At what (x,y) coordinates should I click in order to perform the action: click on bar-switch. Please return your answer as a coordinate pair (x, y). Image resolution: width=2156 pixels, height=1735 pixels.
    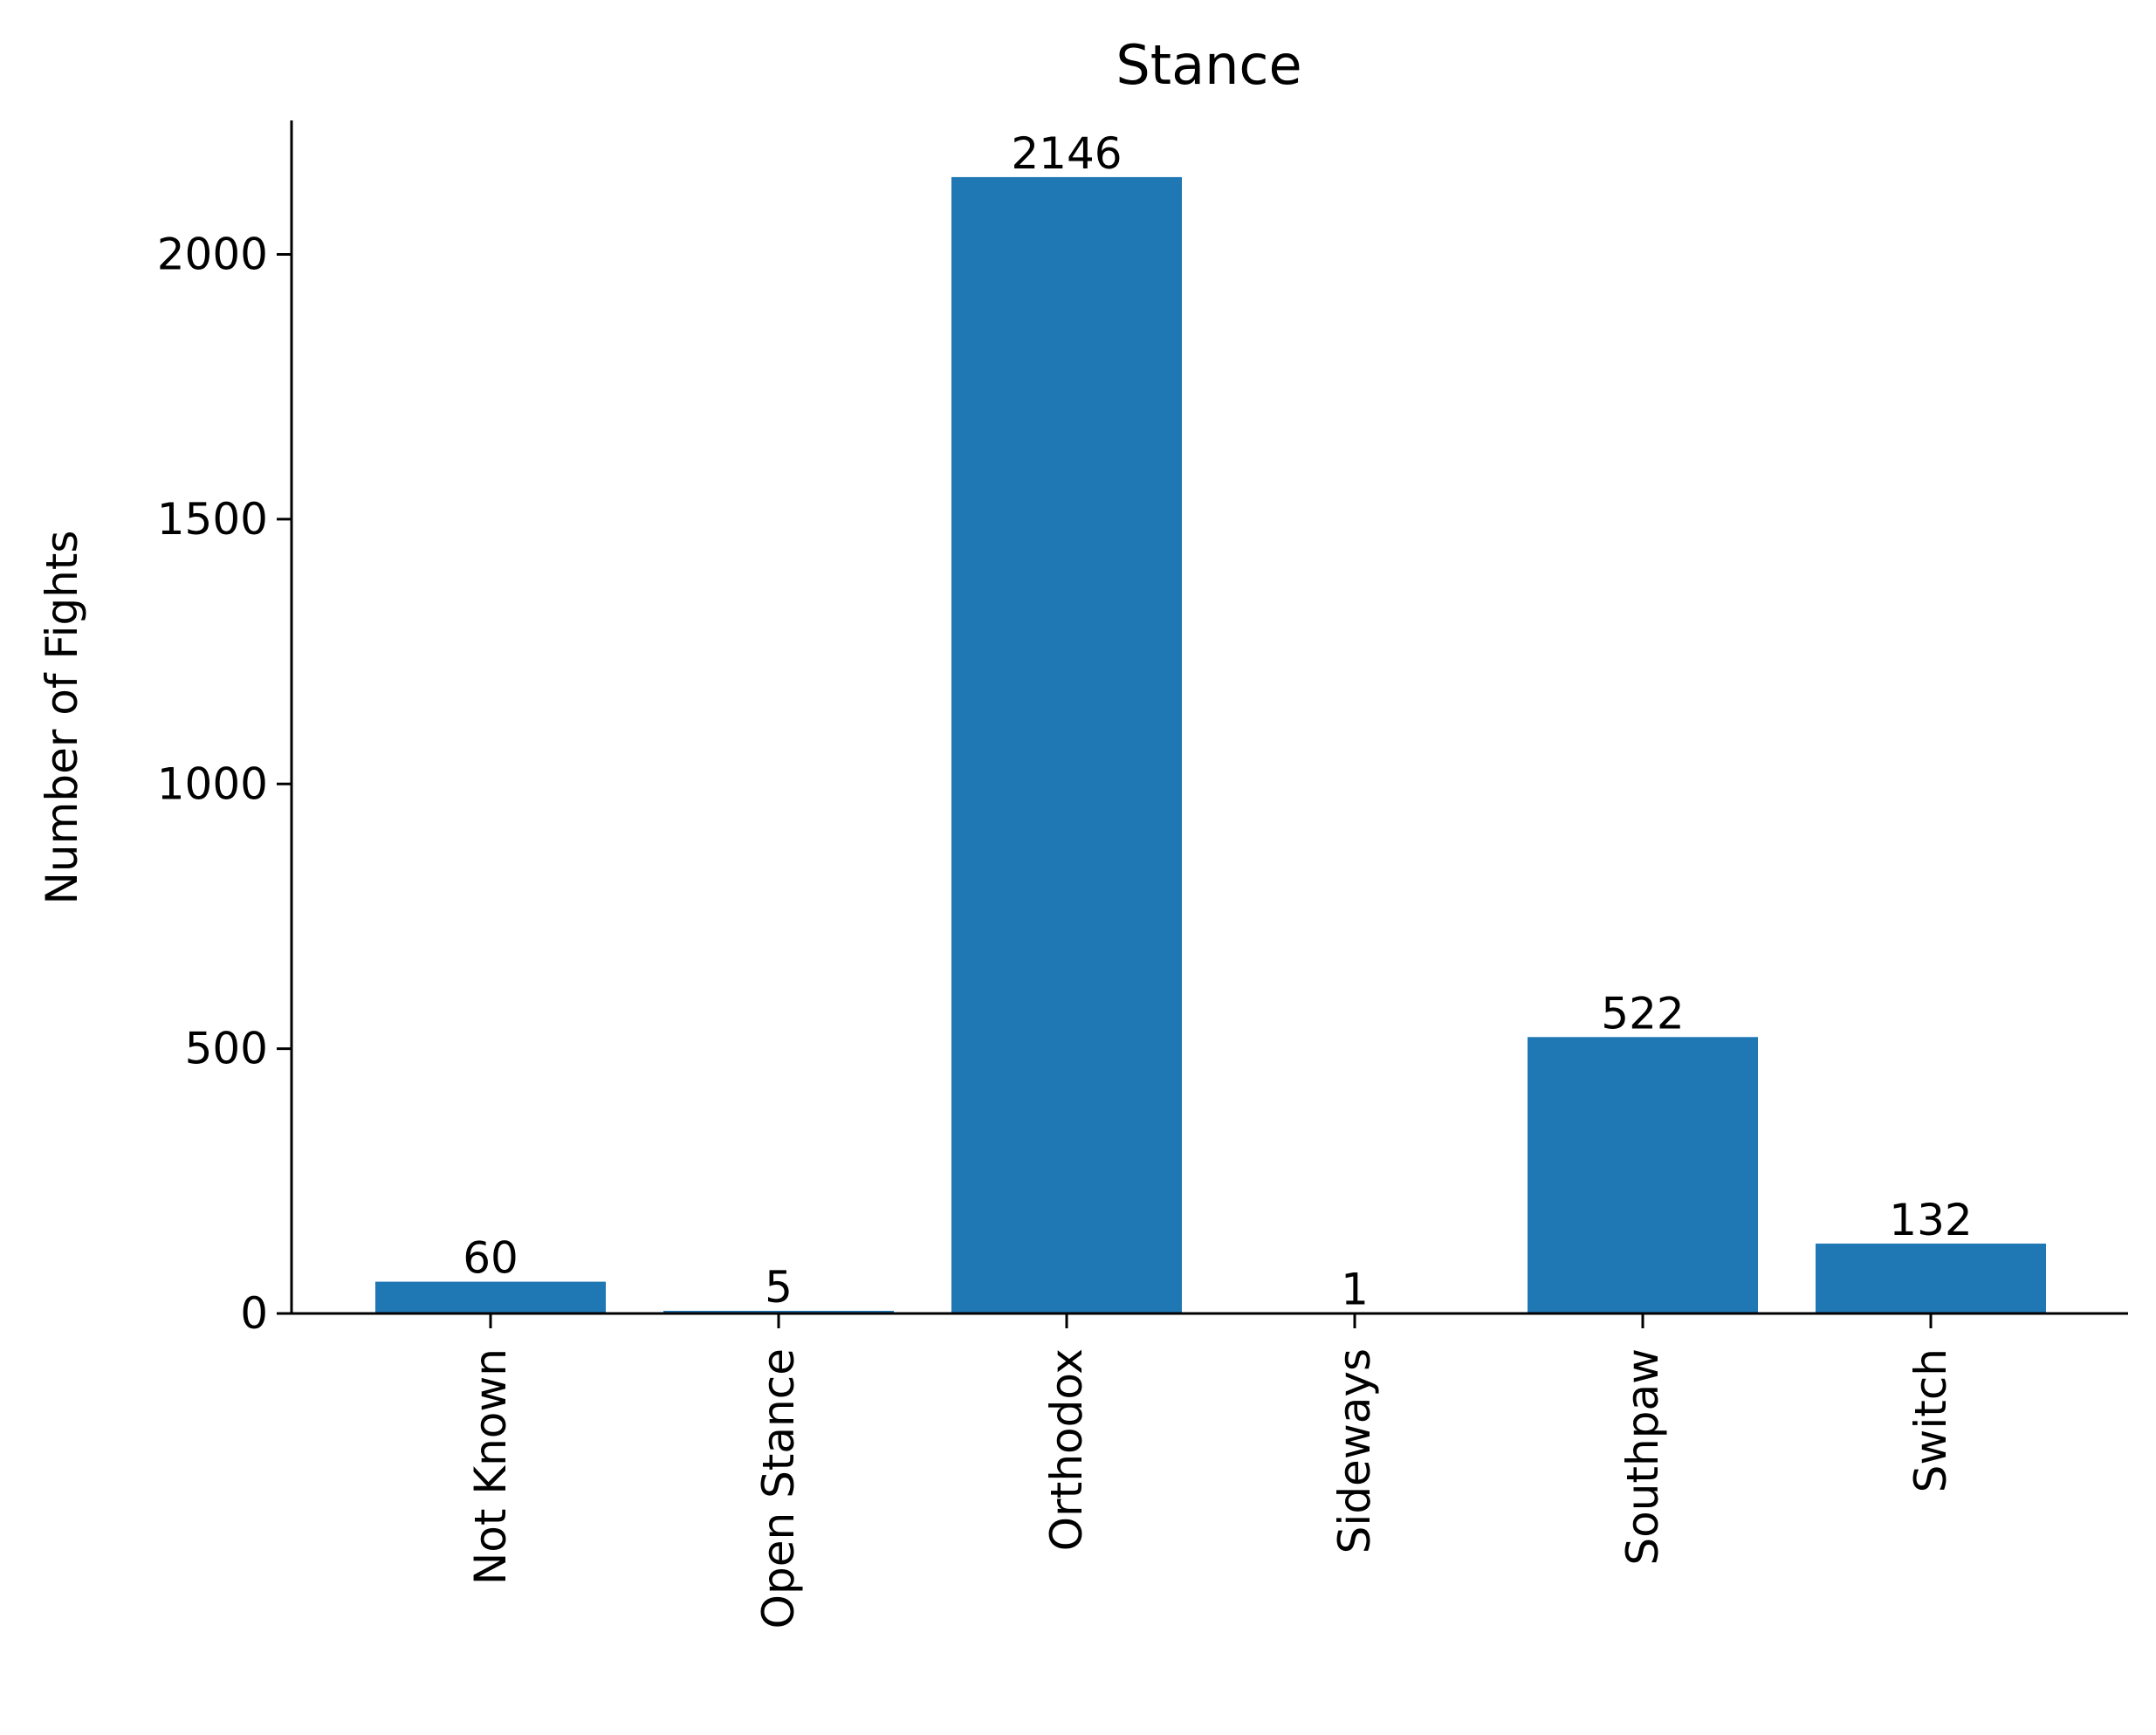
    Looking at the image, I should click on (1931, 1278).